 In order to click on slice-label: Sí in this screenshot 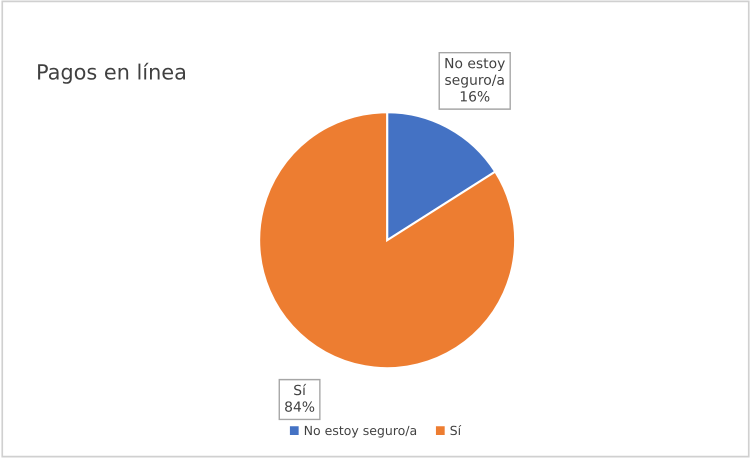, I will do `click(300, 390)`.